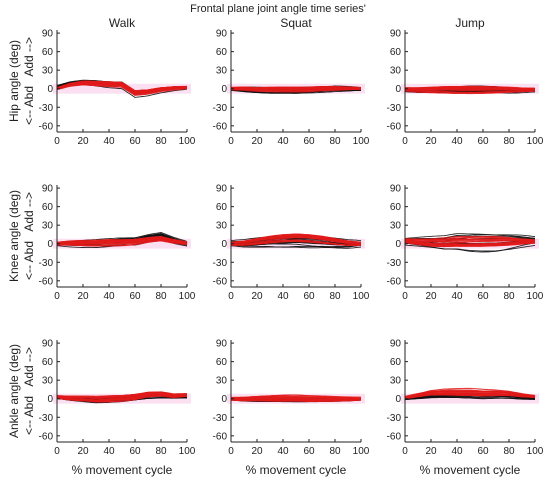 This screenshot has height=482, width=550. Describe the element at coordinates (109, 141) in the screenshot. I see `x-tick-label-hip-walk-40: 40` at that location.